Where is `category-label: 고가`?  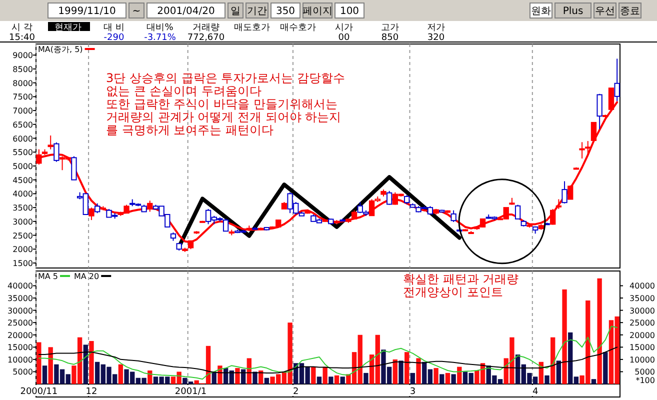 category-label: 고가 is located at coordinates (390, 28).